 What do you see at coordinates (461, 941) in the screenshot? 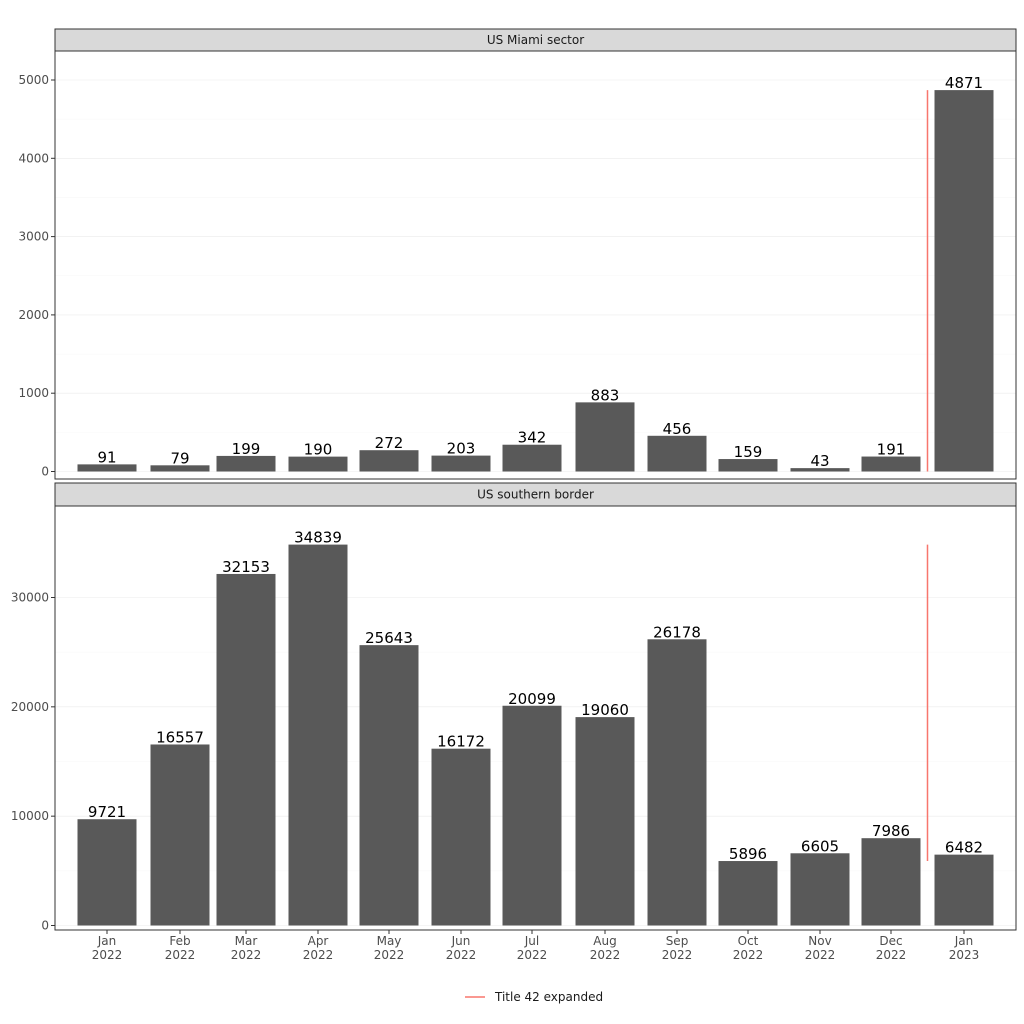
I see `x-tick-label-month: Jun` at bounding box center [461, 941].